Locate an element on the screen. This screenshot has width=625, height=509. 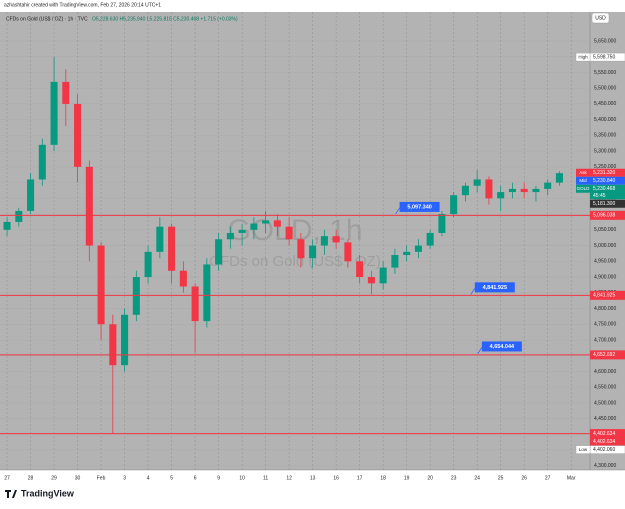
x-tick-label: 4 is located at coordinates (148, 478).